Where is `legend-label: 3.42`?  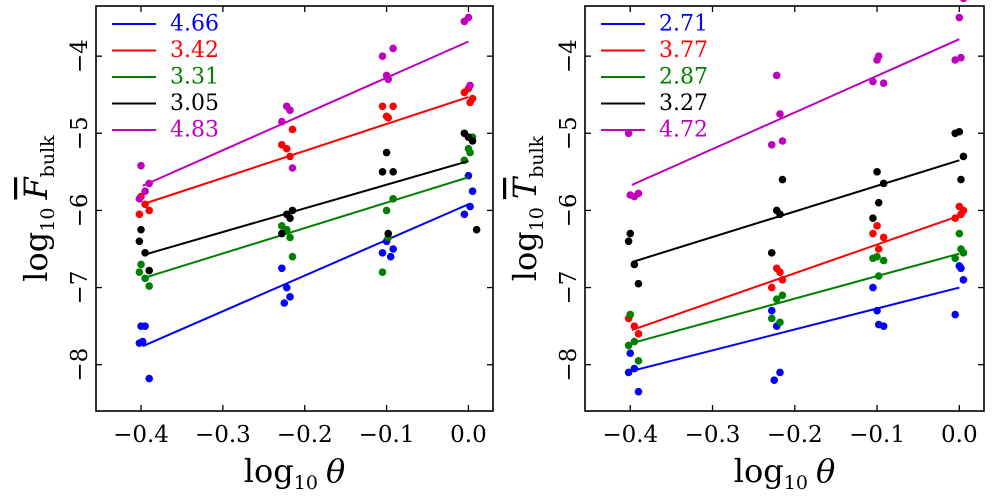 legend-label: 3.42 is located at coordinates (194, 50).